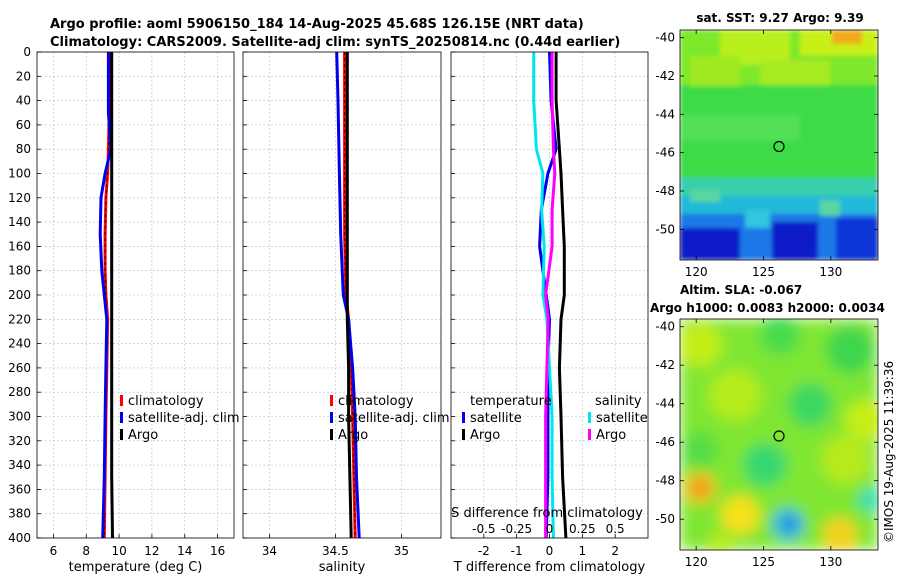 The width and height of the screenshot is (900, 580). What do you see at coordinates (19, 417) in the screenshot?
I see `y-tick-label: 300` at bounding box center [19, 417].